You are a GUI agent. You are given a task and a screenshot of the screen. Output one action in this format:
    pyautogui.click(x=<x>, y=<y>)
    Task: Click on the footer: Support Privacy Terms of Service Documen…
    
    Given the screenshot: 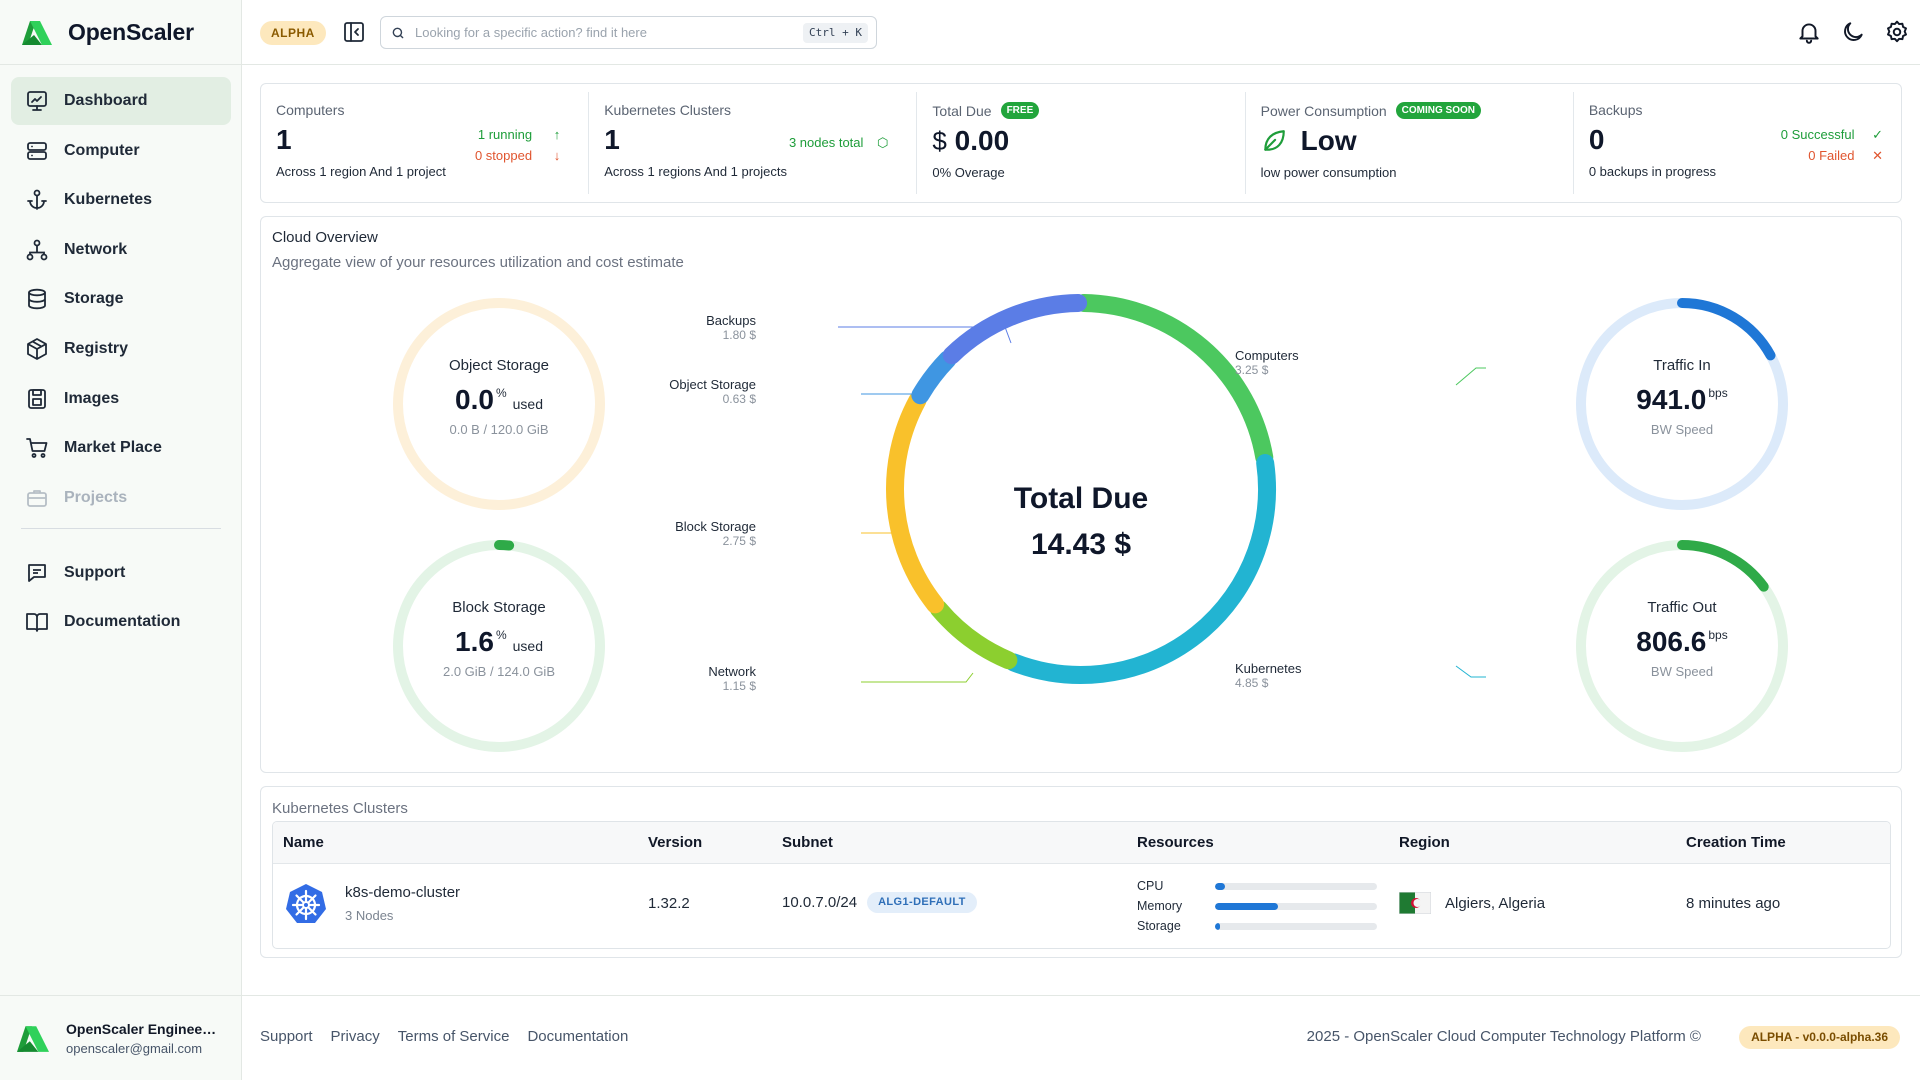 What is the action you would take?
    pyautogui.click(x=1081, y=1037)
    